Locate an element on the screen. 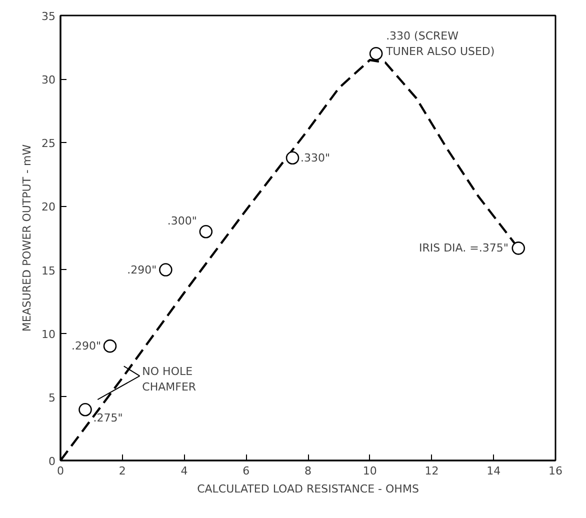  x-tick-label: 8 is located at coordinates (308, 471).